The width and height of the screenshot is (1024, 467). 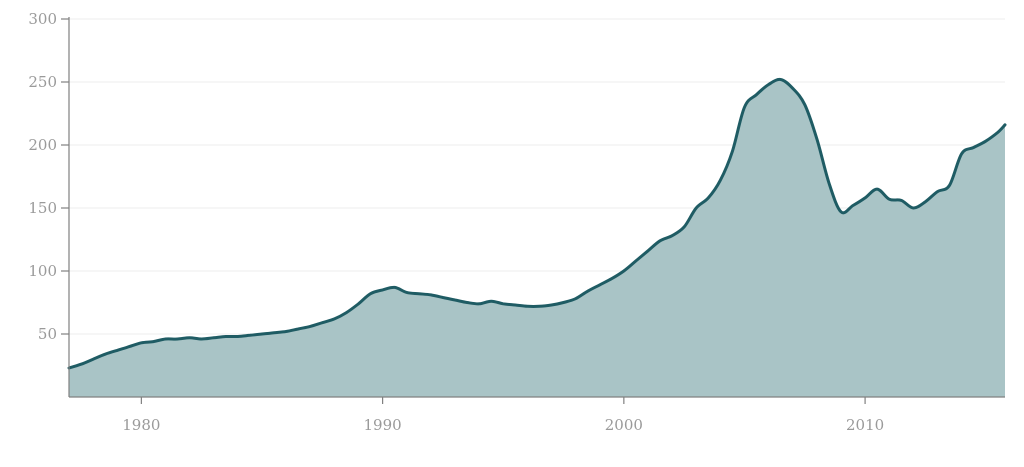 I want to click on x-tick-label-1980: 1980, so click(x=141, y=425).